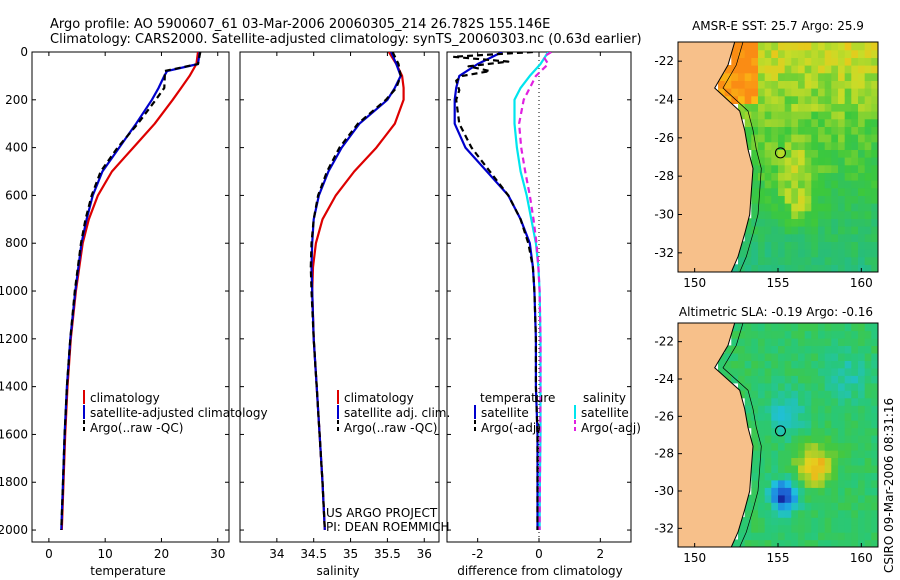 This screenshot has height=580, width=900. I want to click on depth-tick-label: 2000, so click(14, 530).